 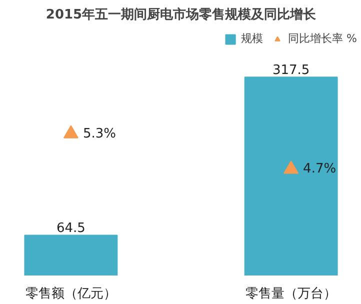 What do you see at coordinates (71, 228) in the screenshot?
I see `data-label: 64.5` at bounding box center [71, 228].